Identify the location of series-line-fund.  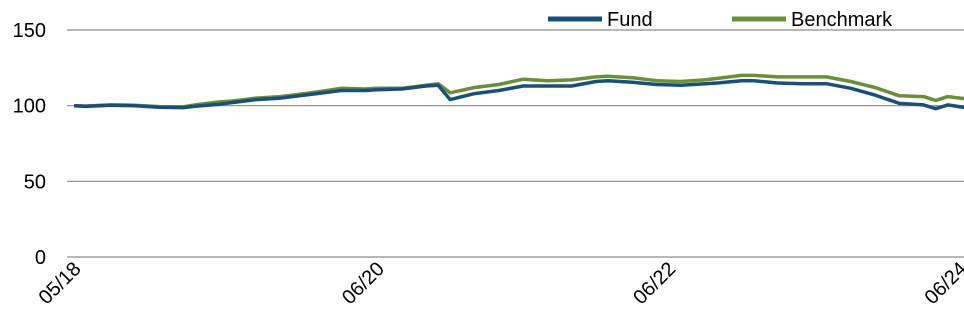
(518, 94).